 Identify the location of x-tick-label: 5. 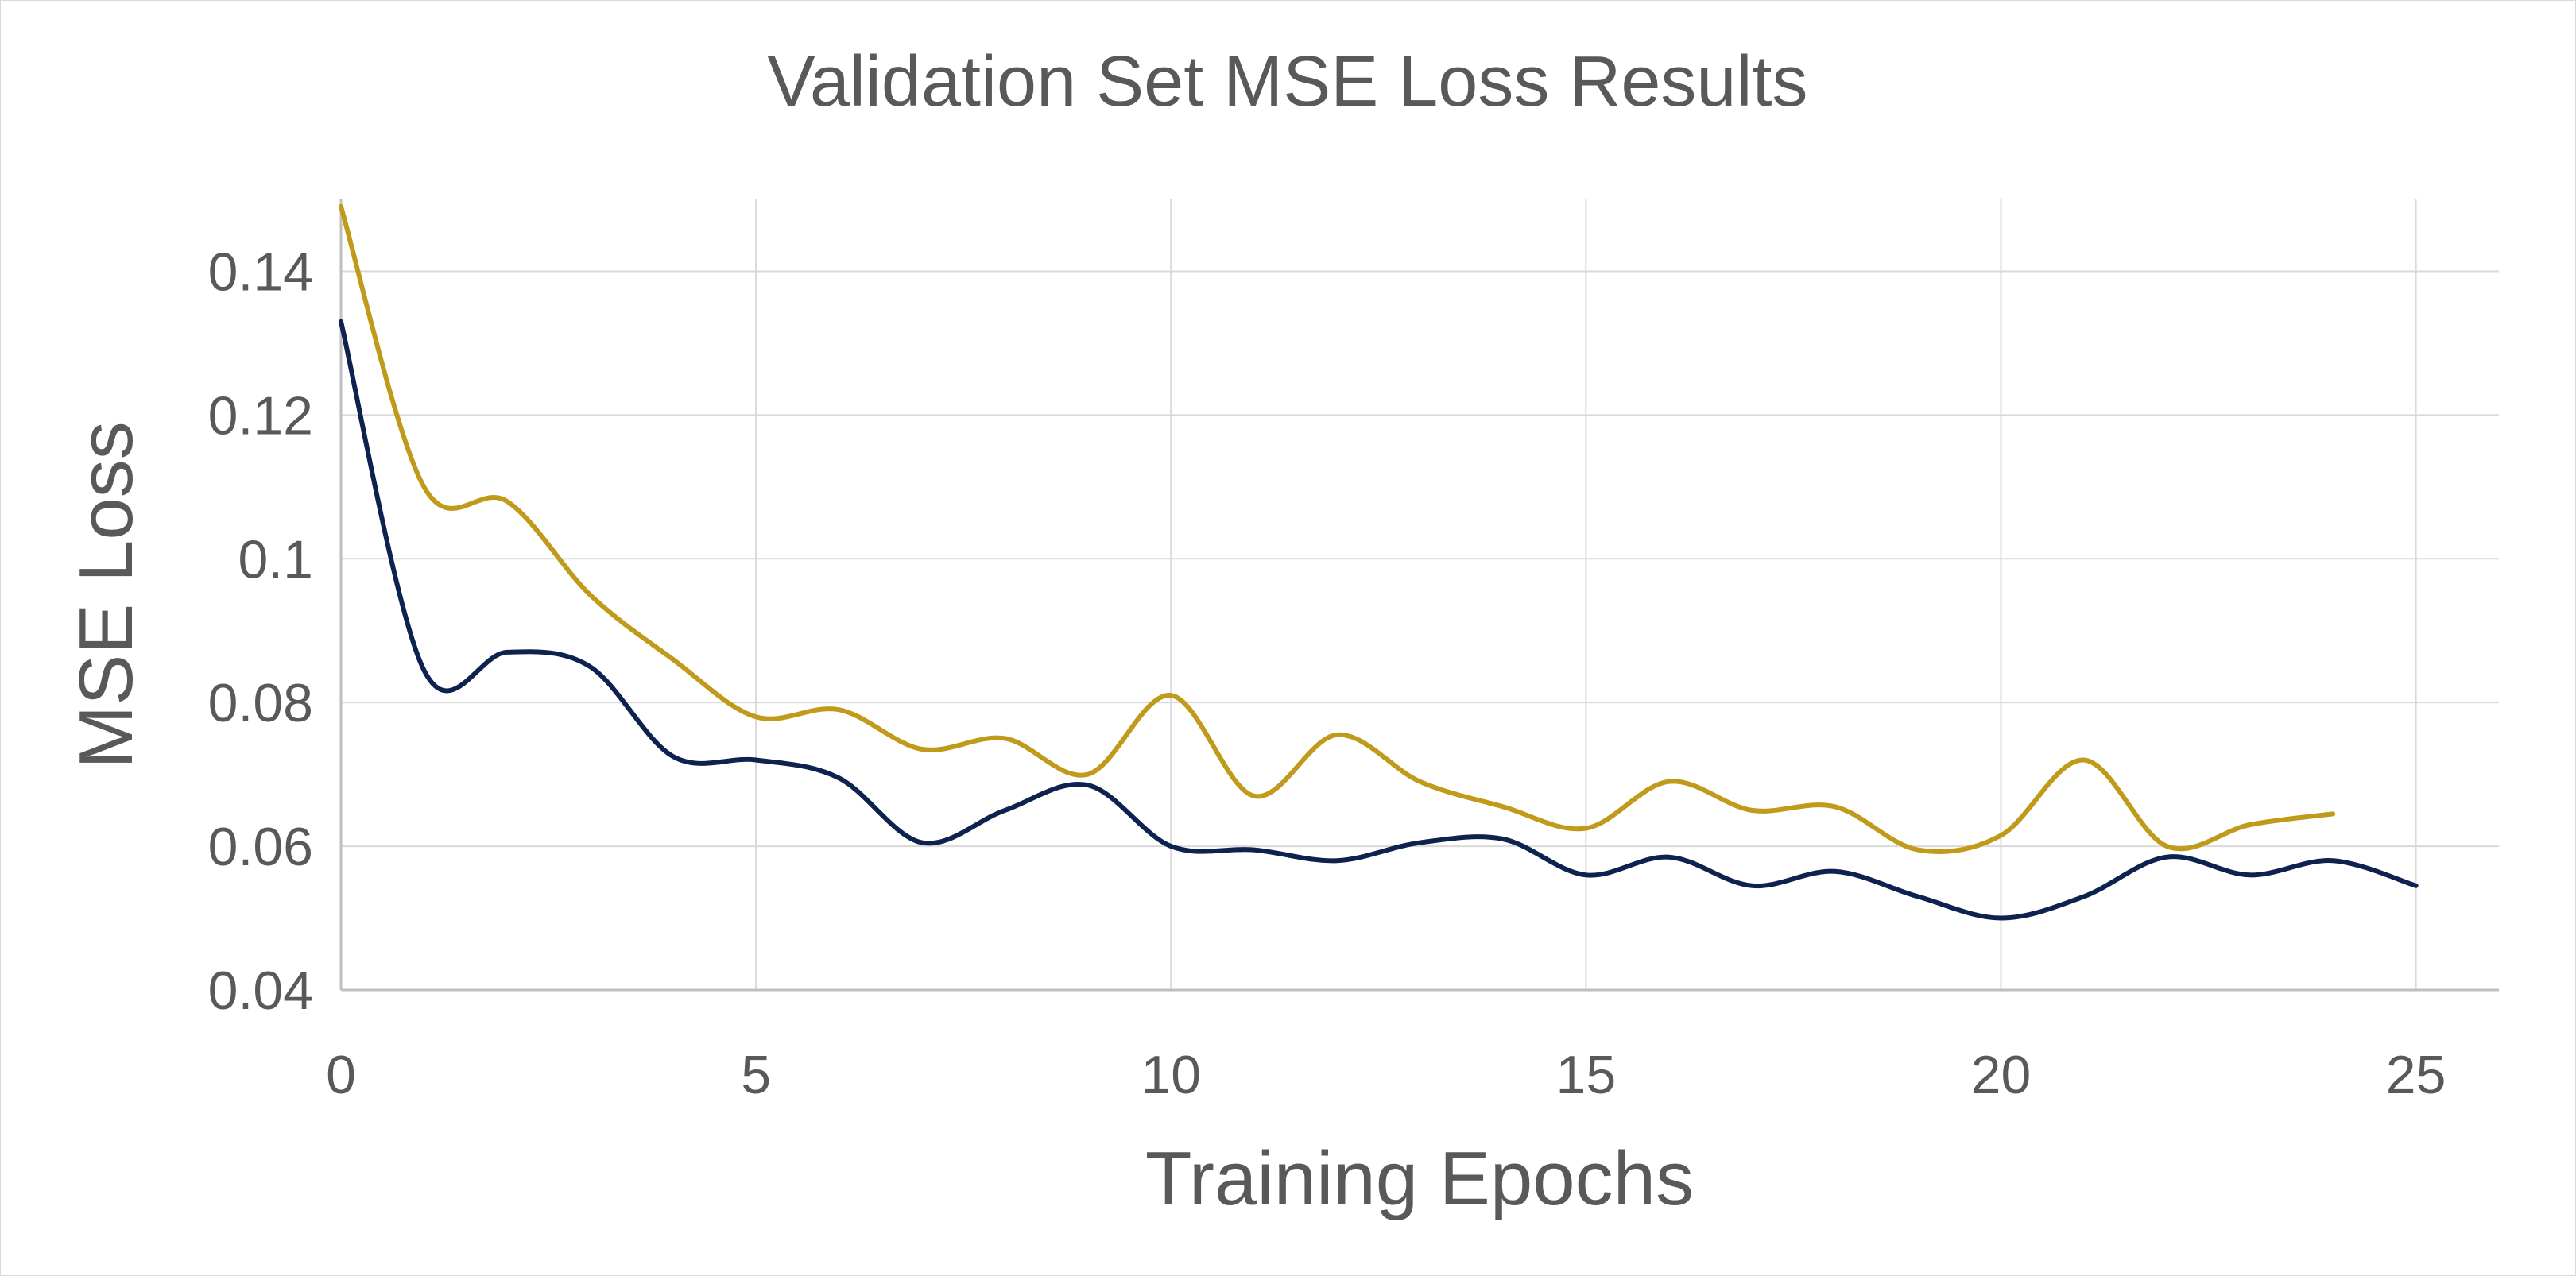
(756, 1075).